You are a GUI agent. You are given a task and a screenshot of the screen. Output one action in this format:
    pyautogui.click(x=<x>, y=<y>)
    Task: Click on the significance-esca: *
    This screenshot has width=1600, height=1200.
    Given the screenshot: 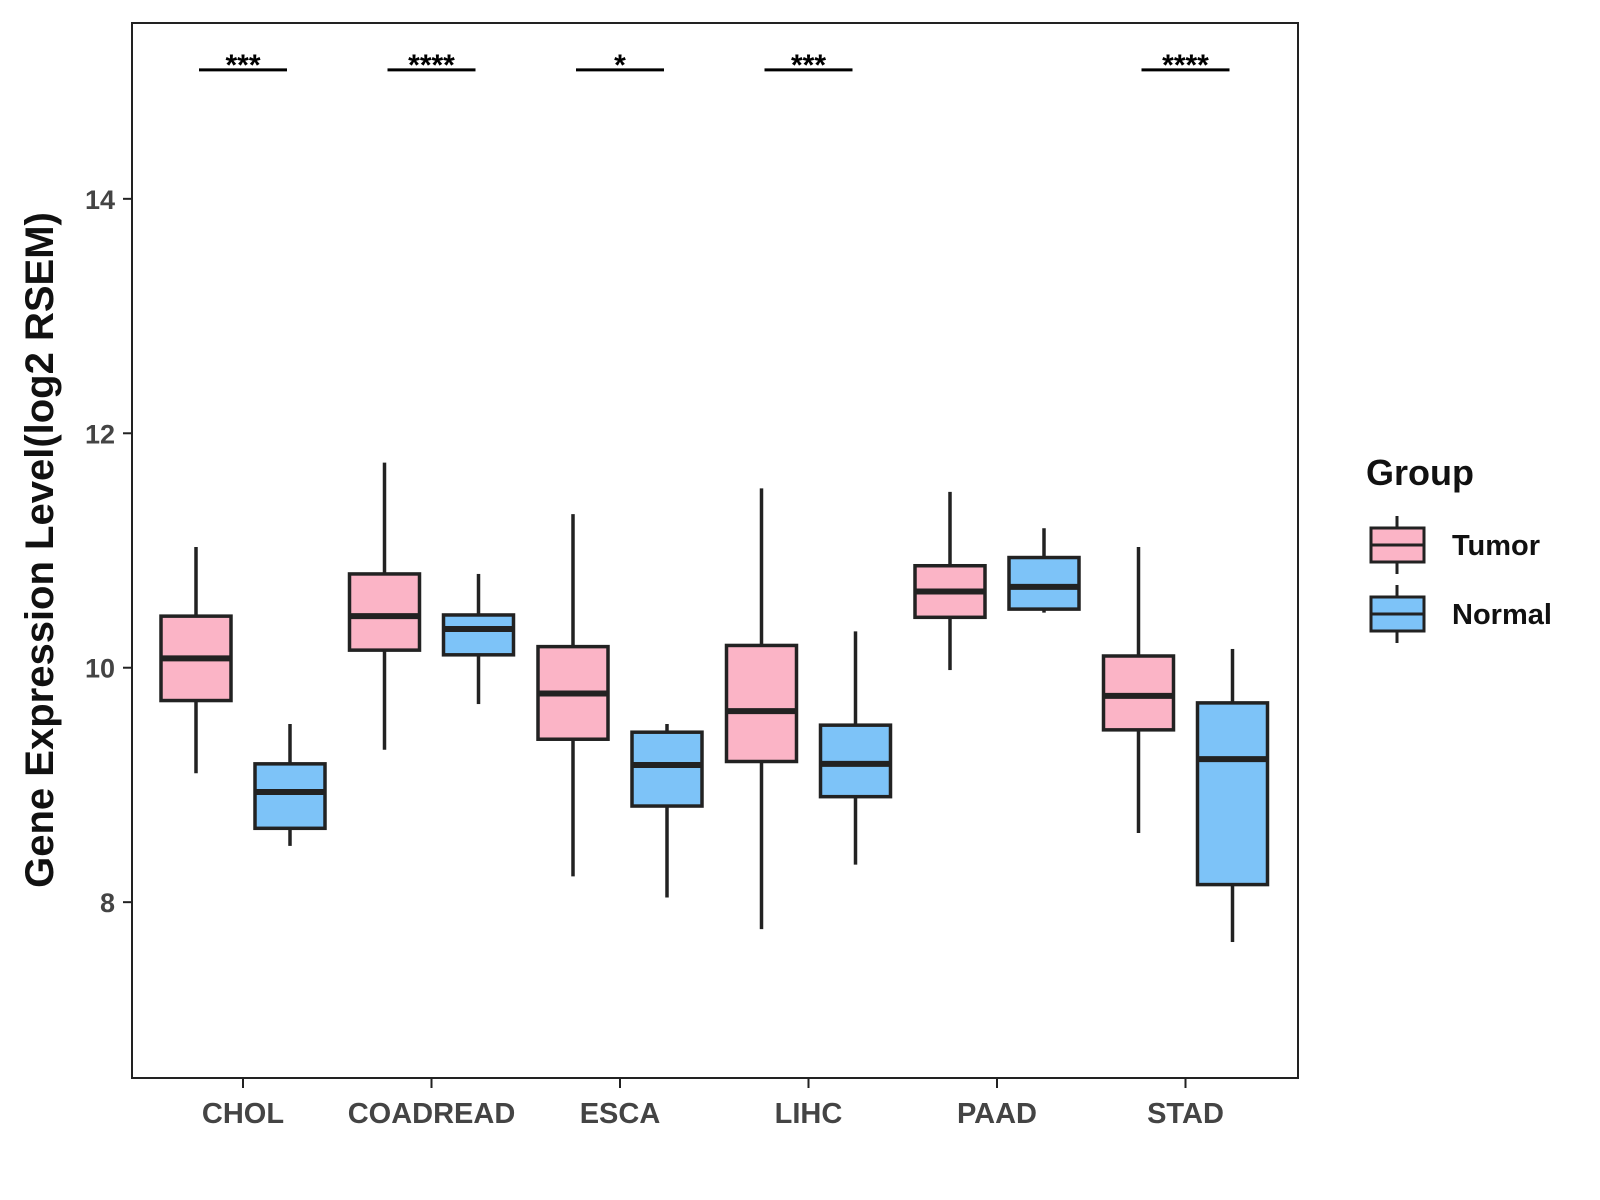 What is the action you would take?
    pyautogui.click(x=620, y=65)
    